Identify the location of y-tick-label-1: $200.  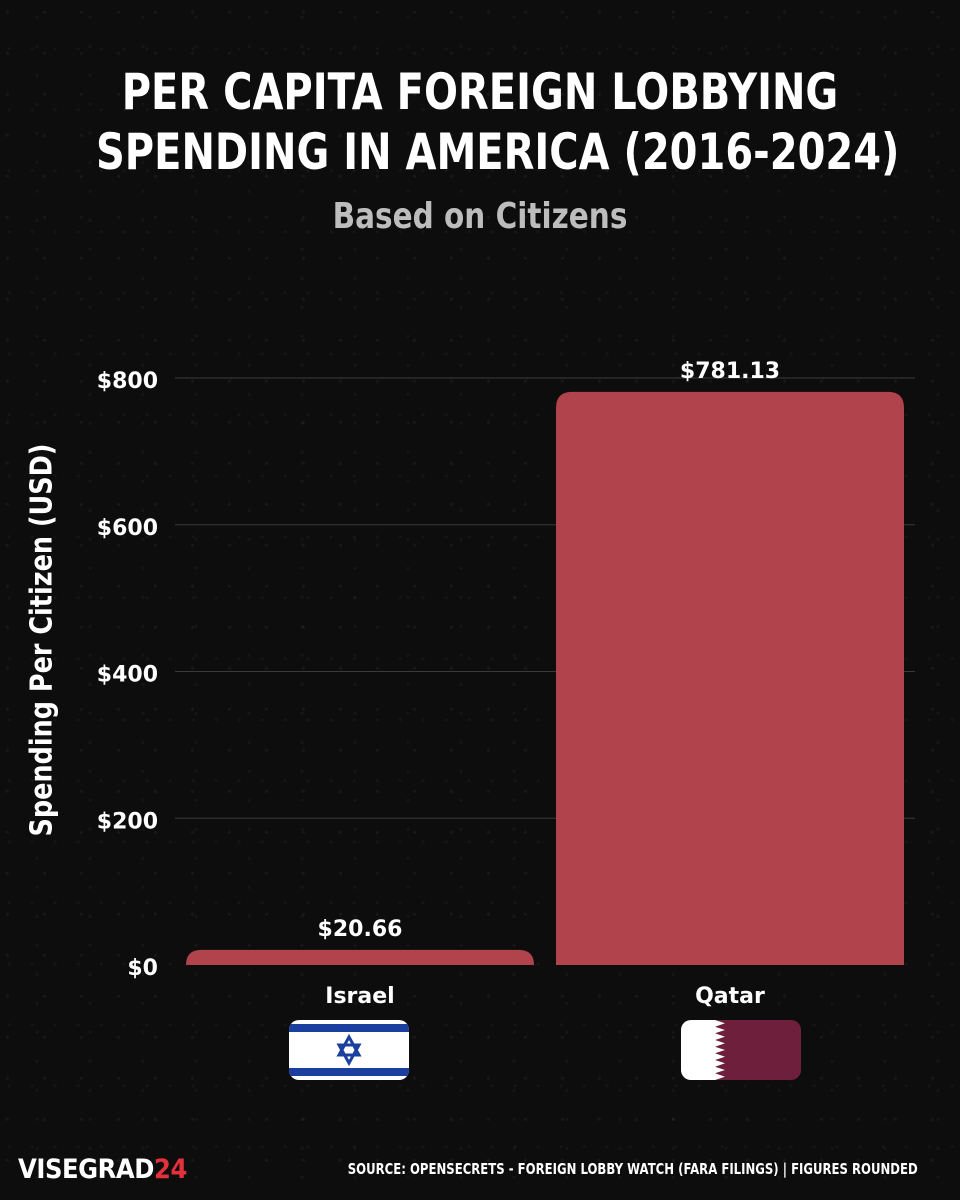
(127, 821).